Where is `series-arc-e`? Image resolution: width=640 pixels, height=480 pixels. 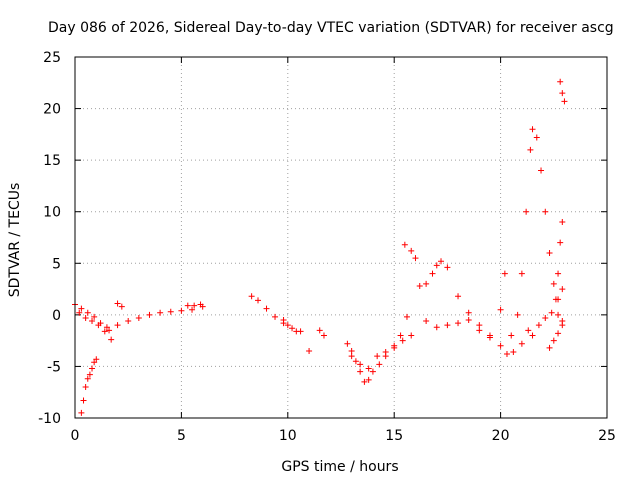
series-arc-e is located at coordinates (159, 305).